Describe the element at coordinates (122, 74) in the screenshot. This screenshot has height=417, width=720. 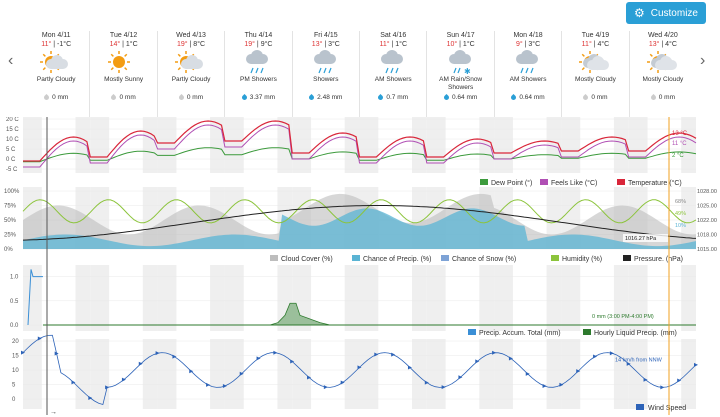
I see `day-column: Tue 4/12 14° | 1°C Mostly Sunny 0 mm` at that location.